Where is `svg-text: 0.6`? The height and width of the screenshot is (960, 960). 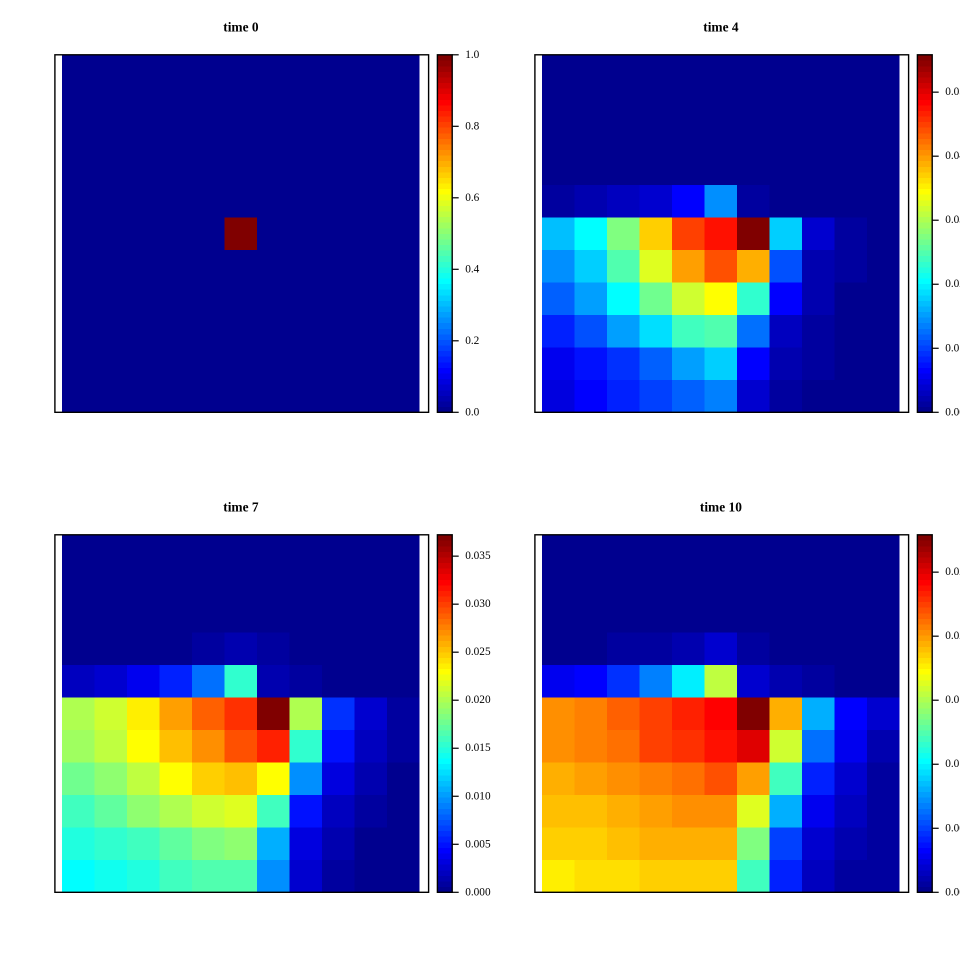
svg-text: 0.6 is located at coordinates (472, 198).